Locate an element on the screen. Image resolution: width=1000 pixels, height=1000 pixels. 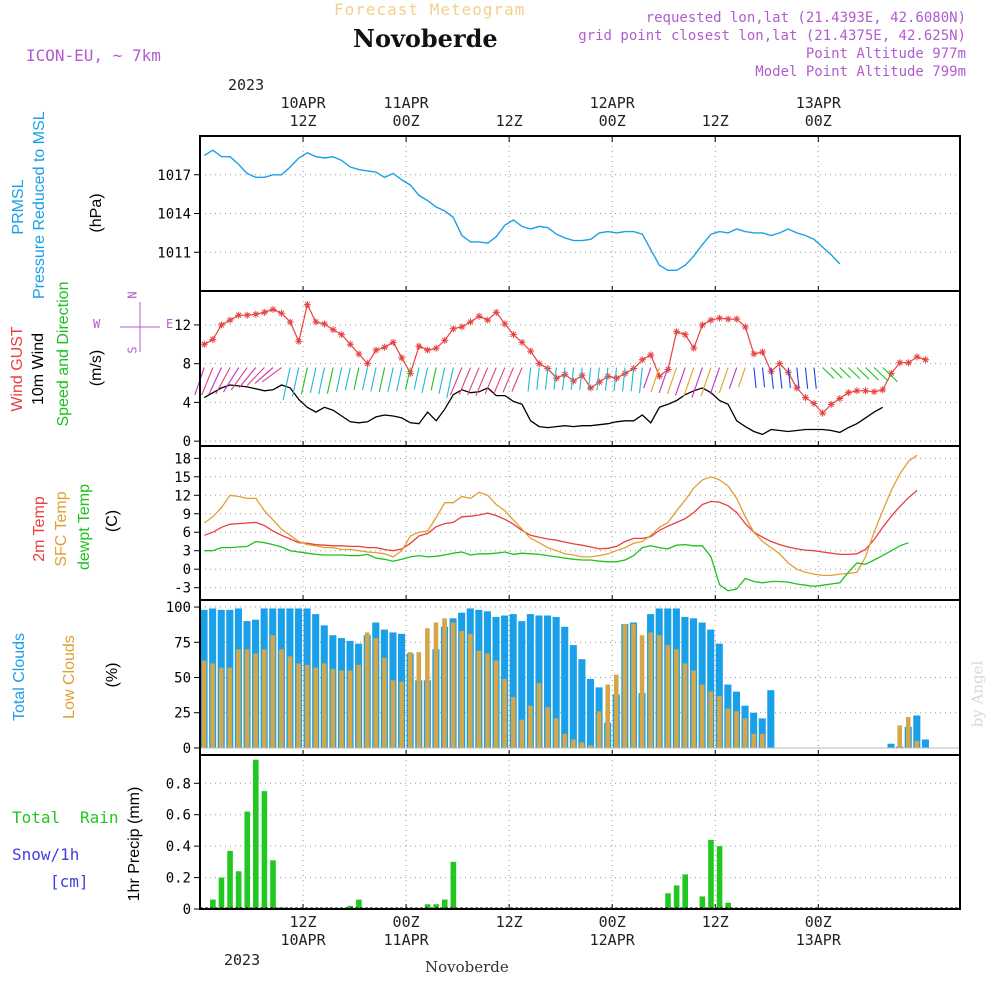
y-tick-label: 0.6 is located at coordinates (178, 816).